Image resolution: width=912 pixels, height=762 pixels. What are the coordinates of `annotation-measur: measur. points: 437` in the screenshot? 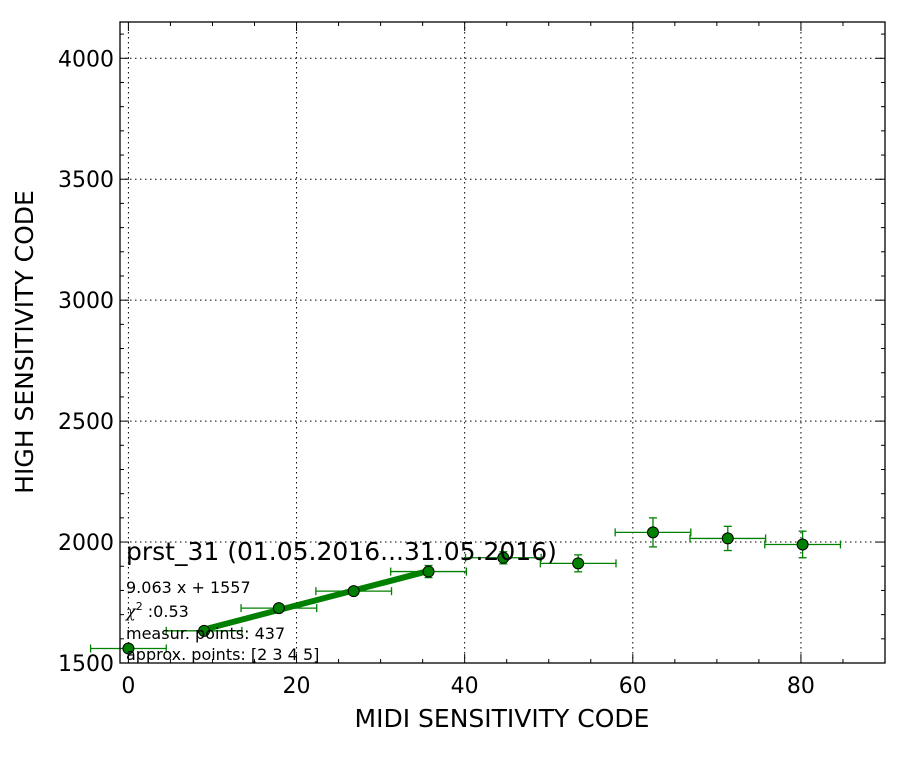 It's located at (205, 633).